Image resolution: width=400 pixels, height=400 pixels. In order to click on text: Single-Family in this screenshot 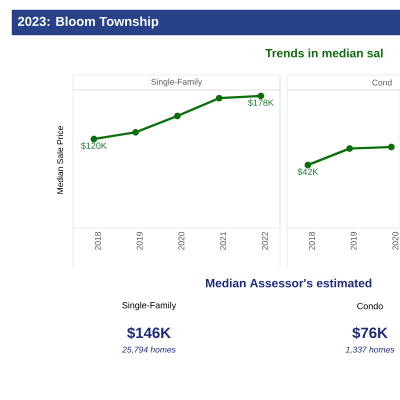, I will do `click(149, 306)`.